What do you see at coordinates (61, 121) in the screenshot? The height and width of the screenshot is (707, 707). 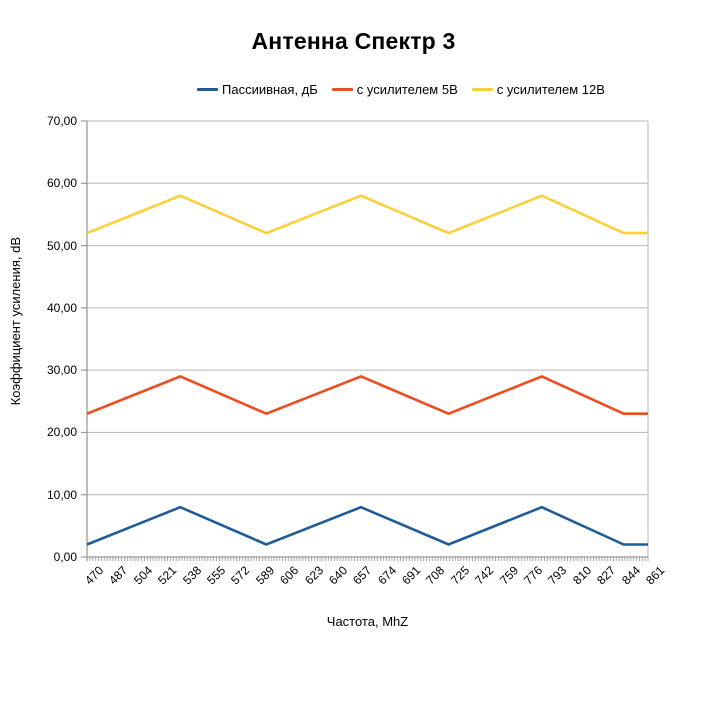 I see `y-tick-label: 70,00` at bounding box center [61, 121].